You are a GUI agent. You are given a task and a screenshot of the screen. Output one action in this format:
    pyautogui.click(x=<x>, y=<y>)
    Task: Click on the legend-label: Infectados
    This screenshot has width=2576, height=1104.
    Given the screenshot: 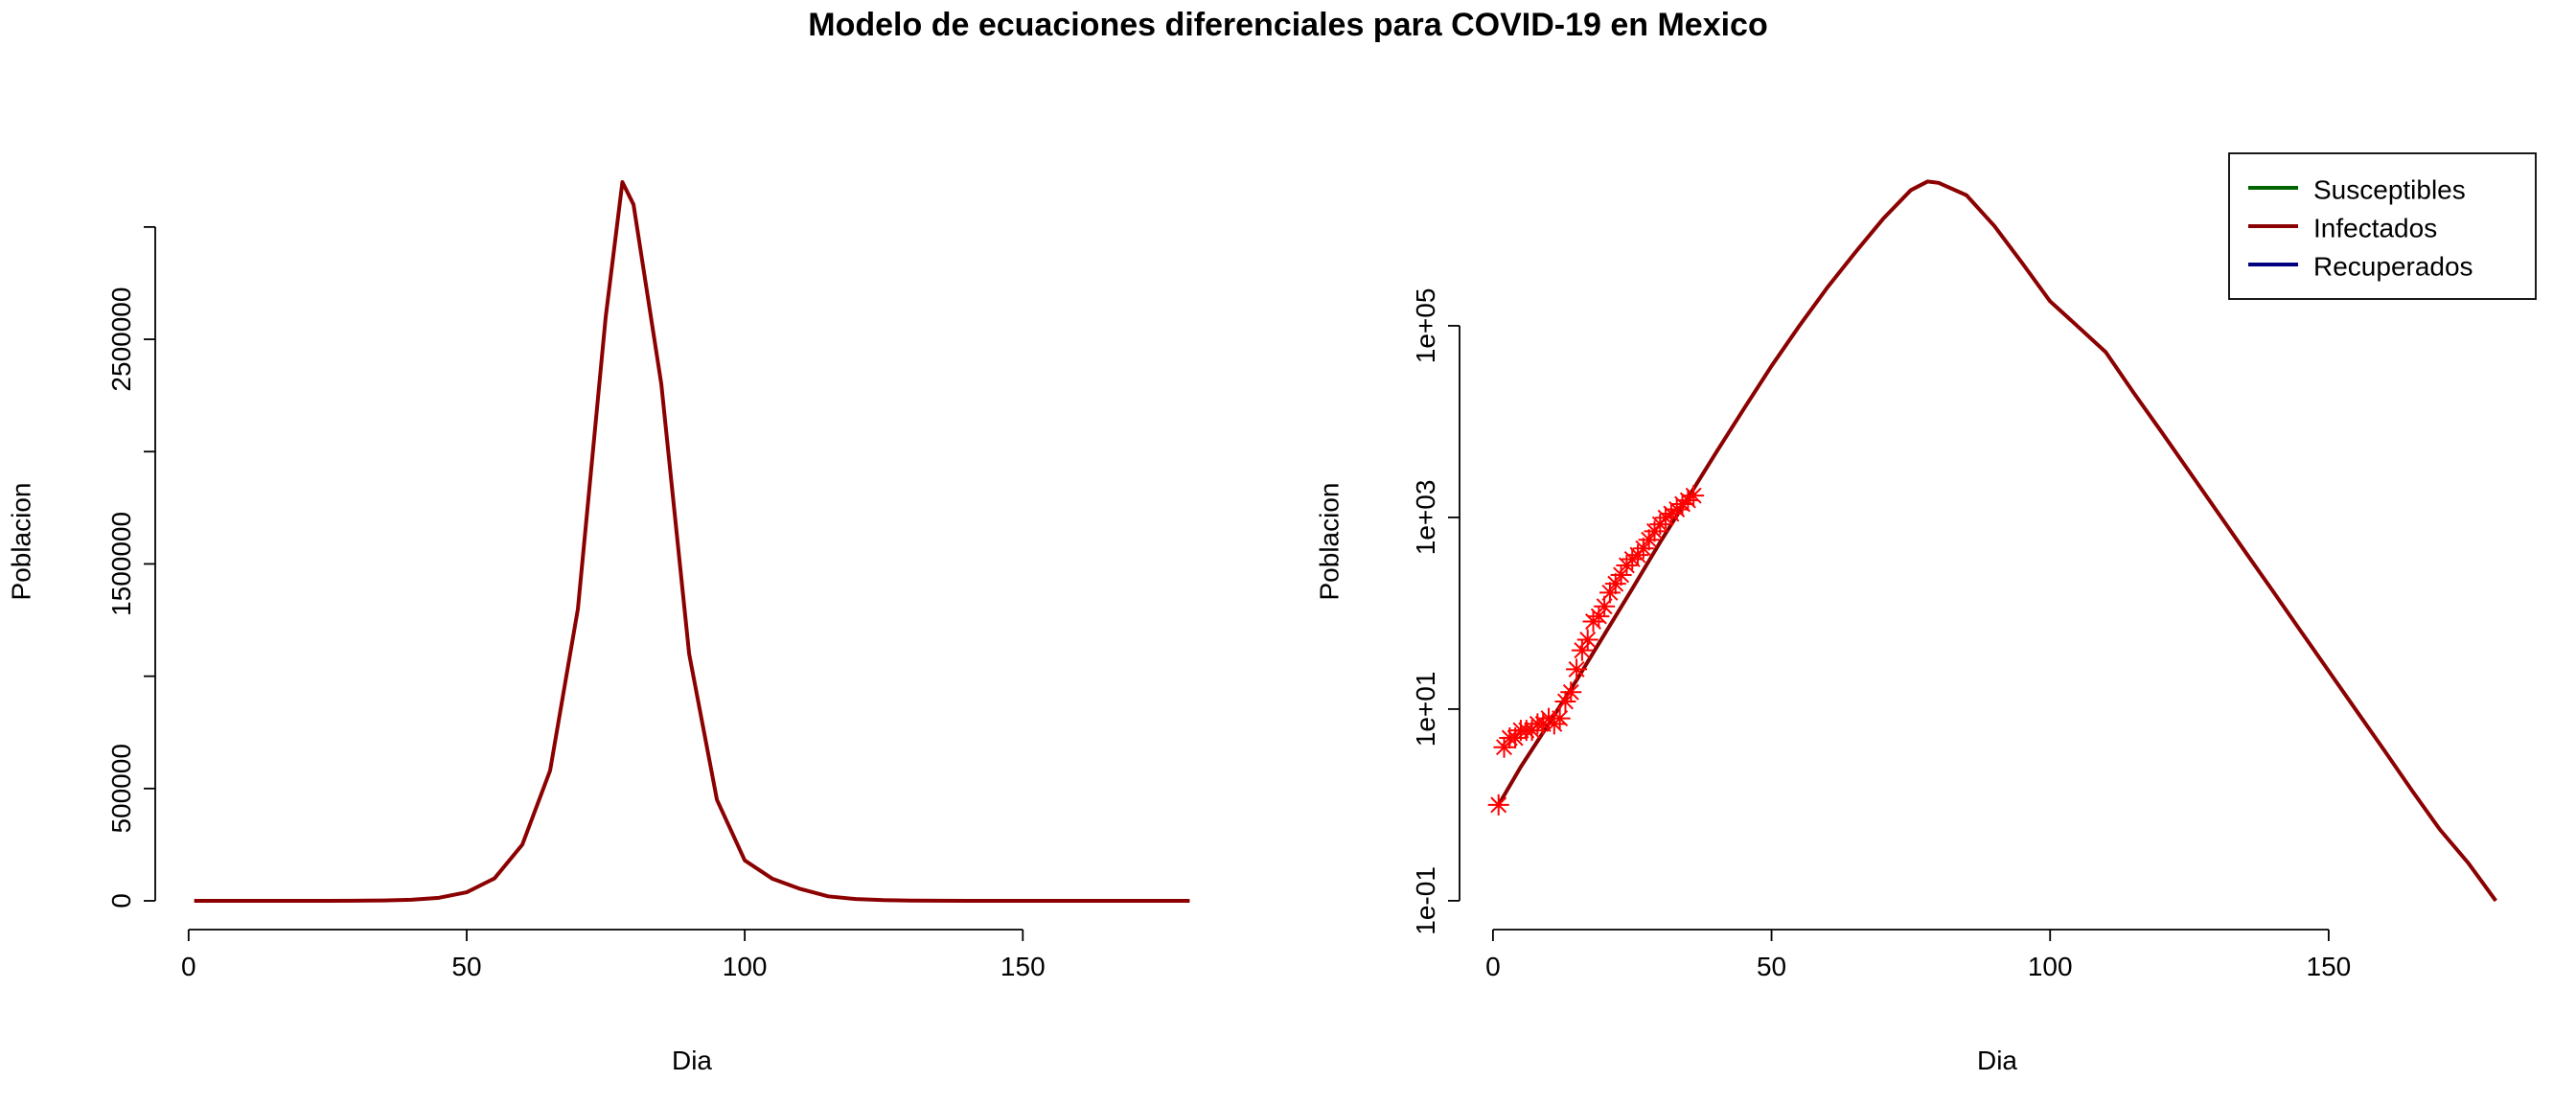 What is the action you would take?
    pyautogui.click(x=2375, y=228)
    